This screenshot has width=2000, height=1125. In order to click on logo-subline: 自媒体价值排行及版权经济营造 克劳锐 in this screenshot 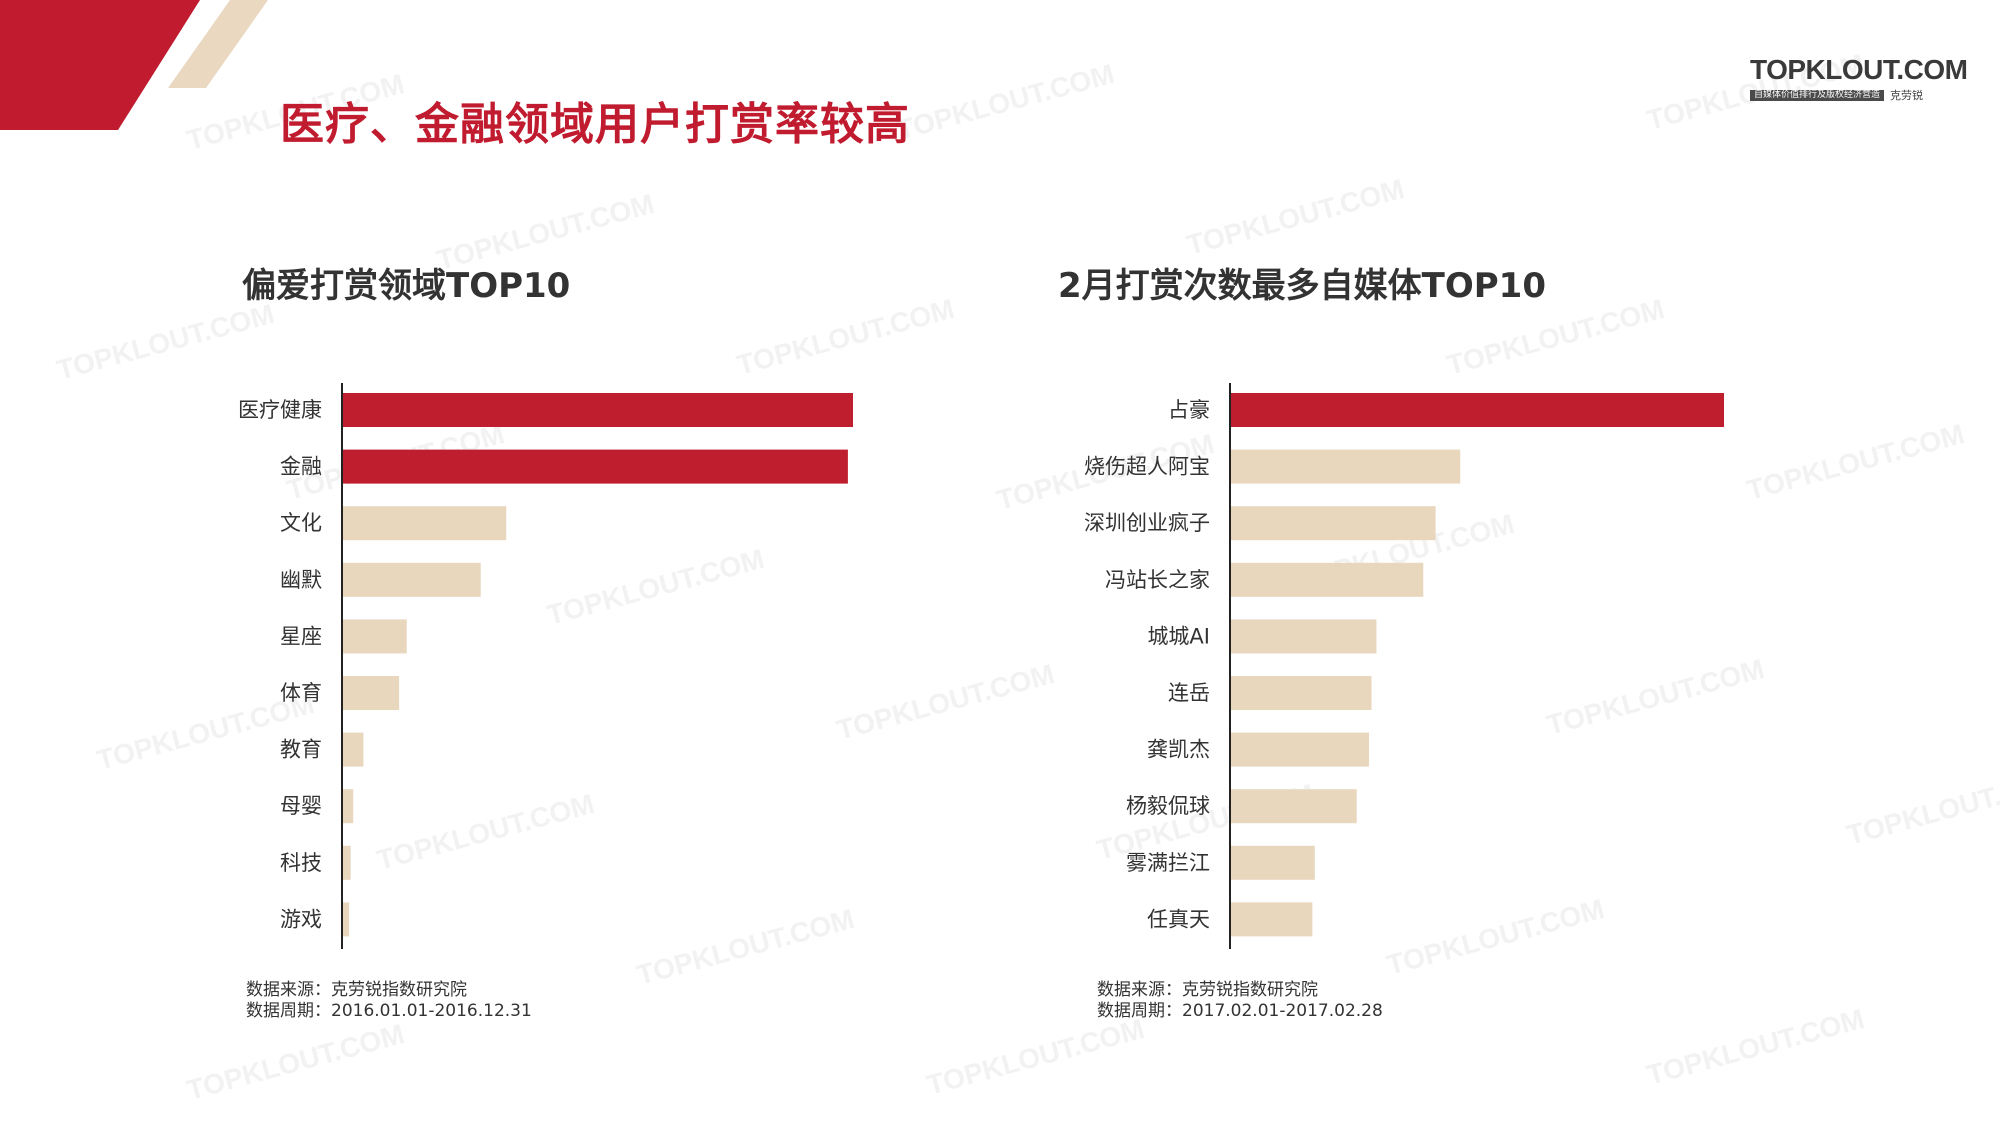, I will do `click(1855, 95)`.